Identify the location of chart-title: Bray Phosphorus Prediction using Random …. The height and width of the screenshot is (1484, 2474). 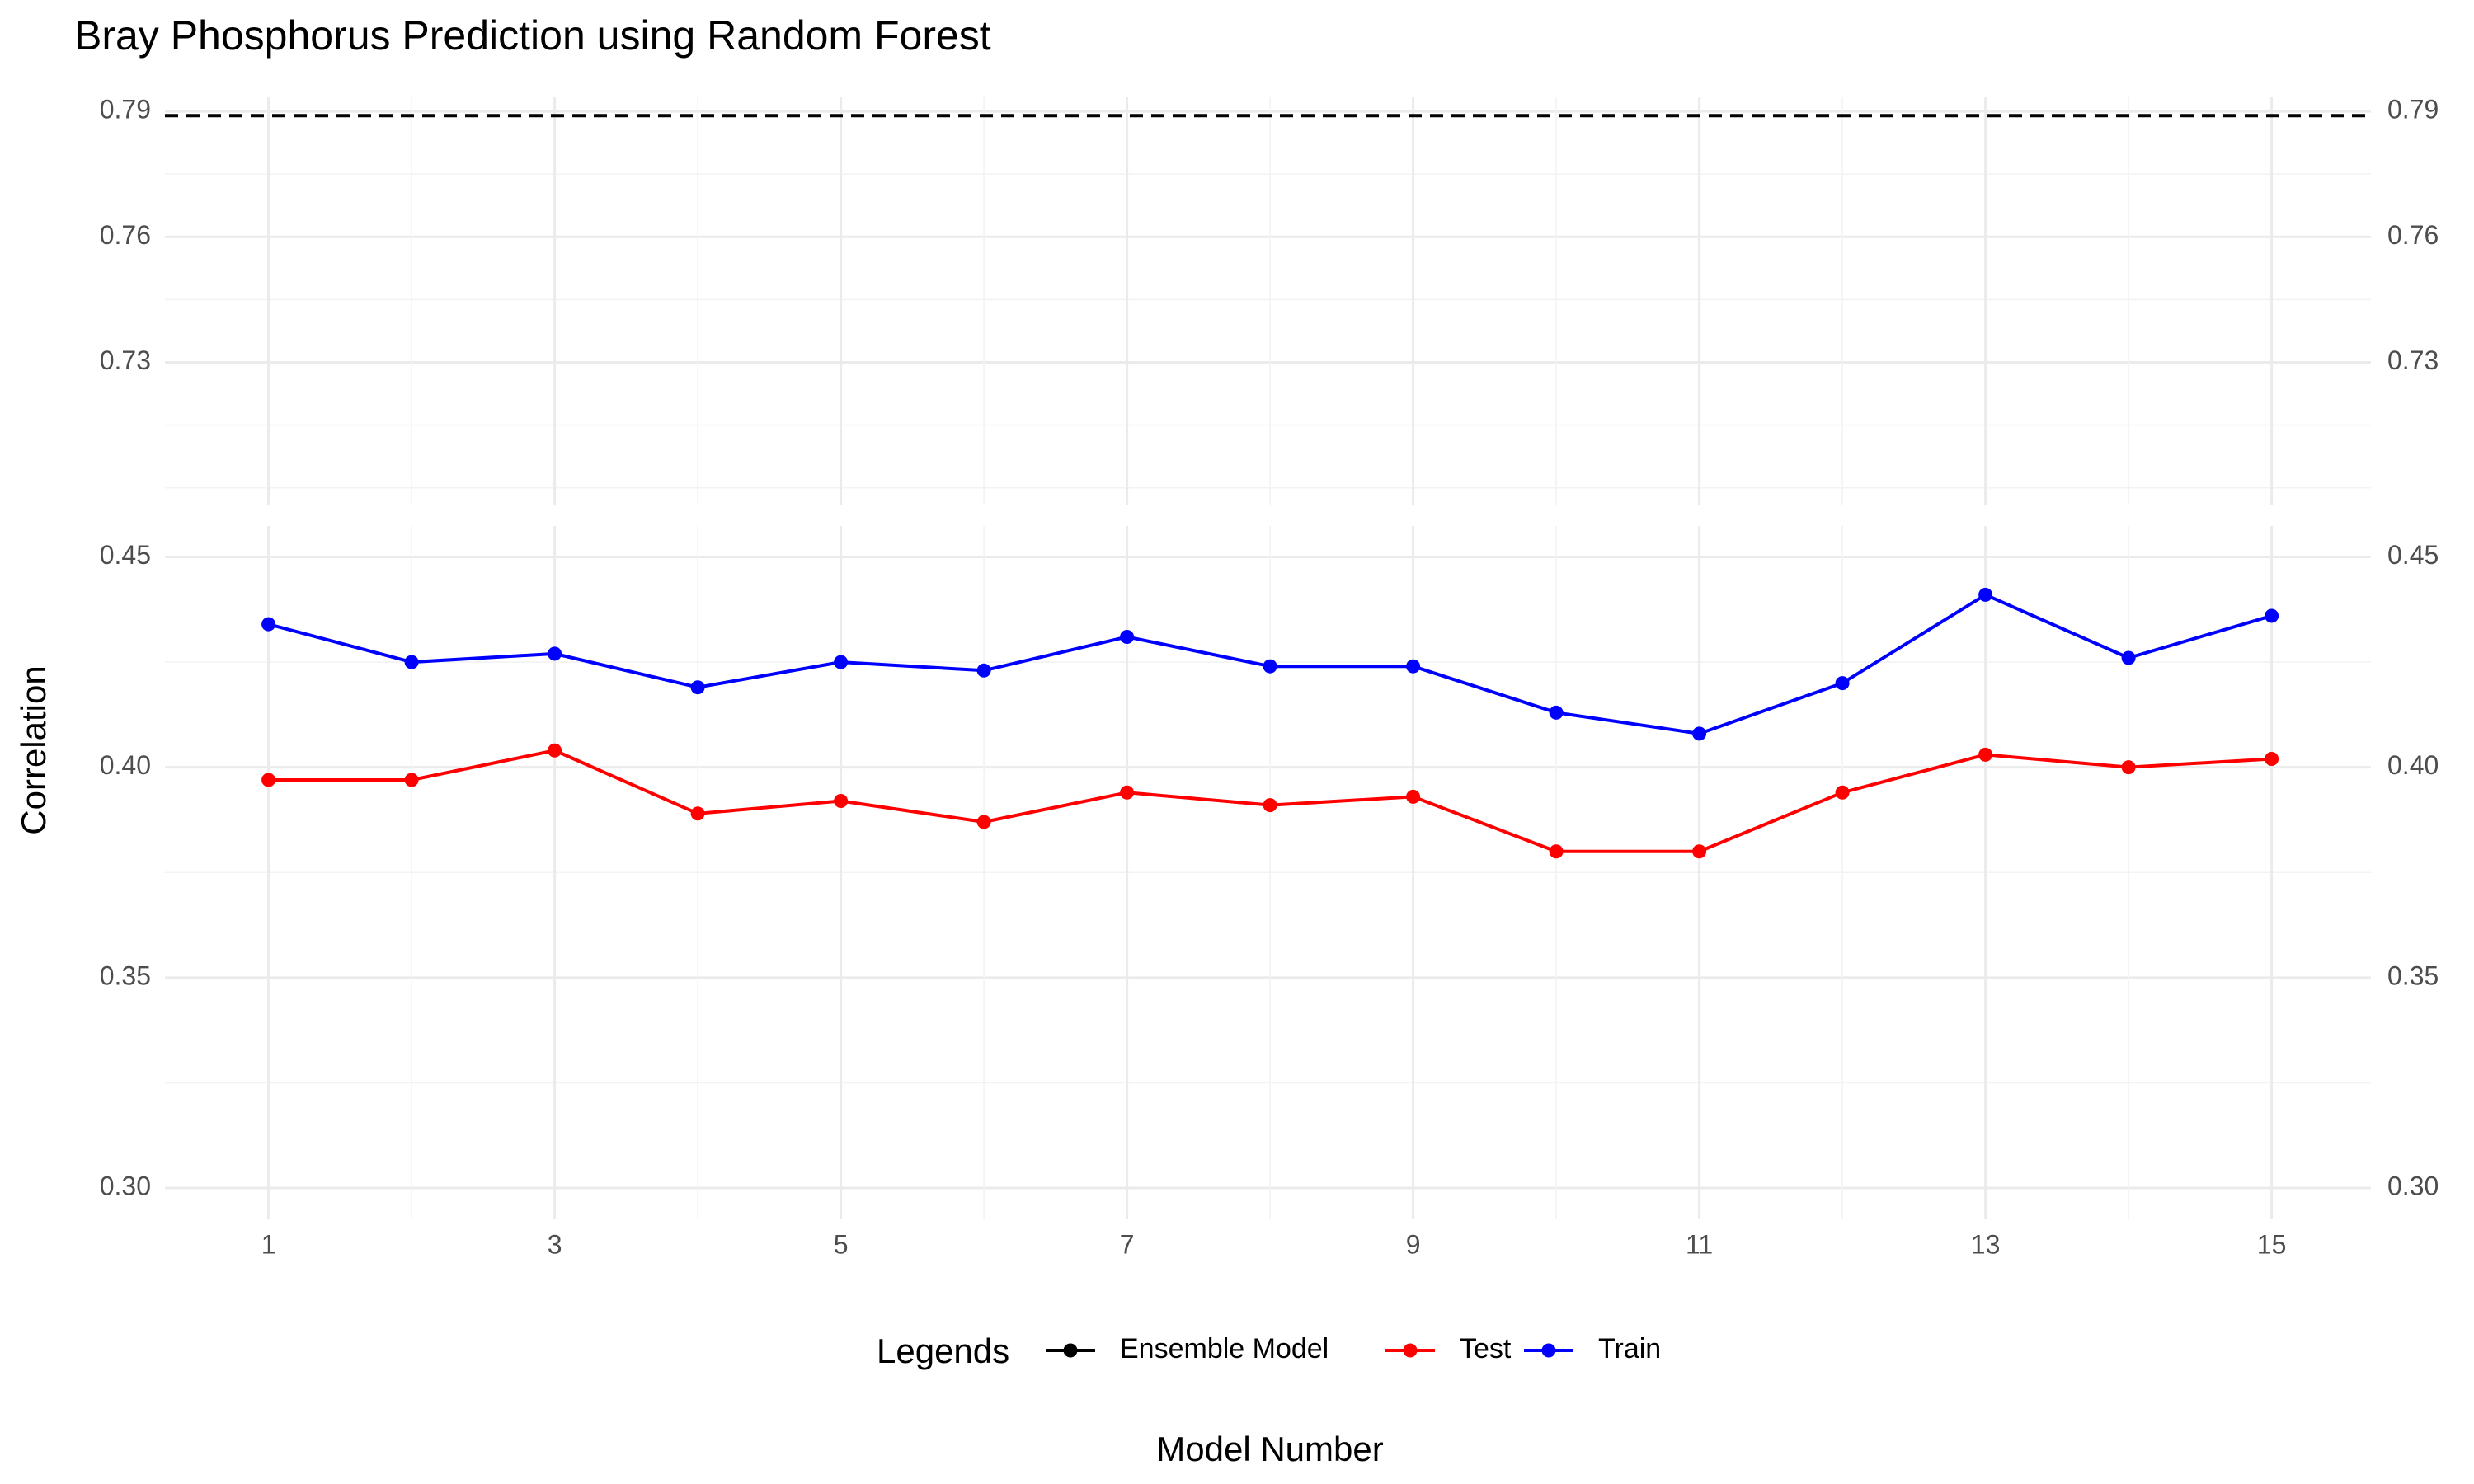
(532, 35).